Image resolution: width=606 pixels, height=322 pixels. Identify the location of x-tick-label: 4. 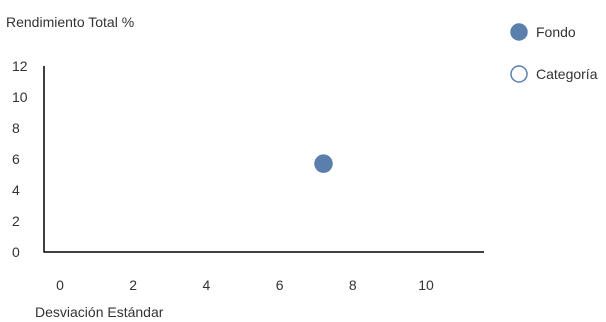
(207, 285).